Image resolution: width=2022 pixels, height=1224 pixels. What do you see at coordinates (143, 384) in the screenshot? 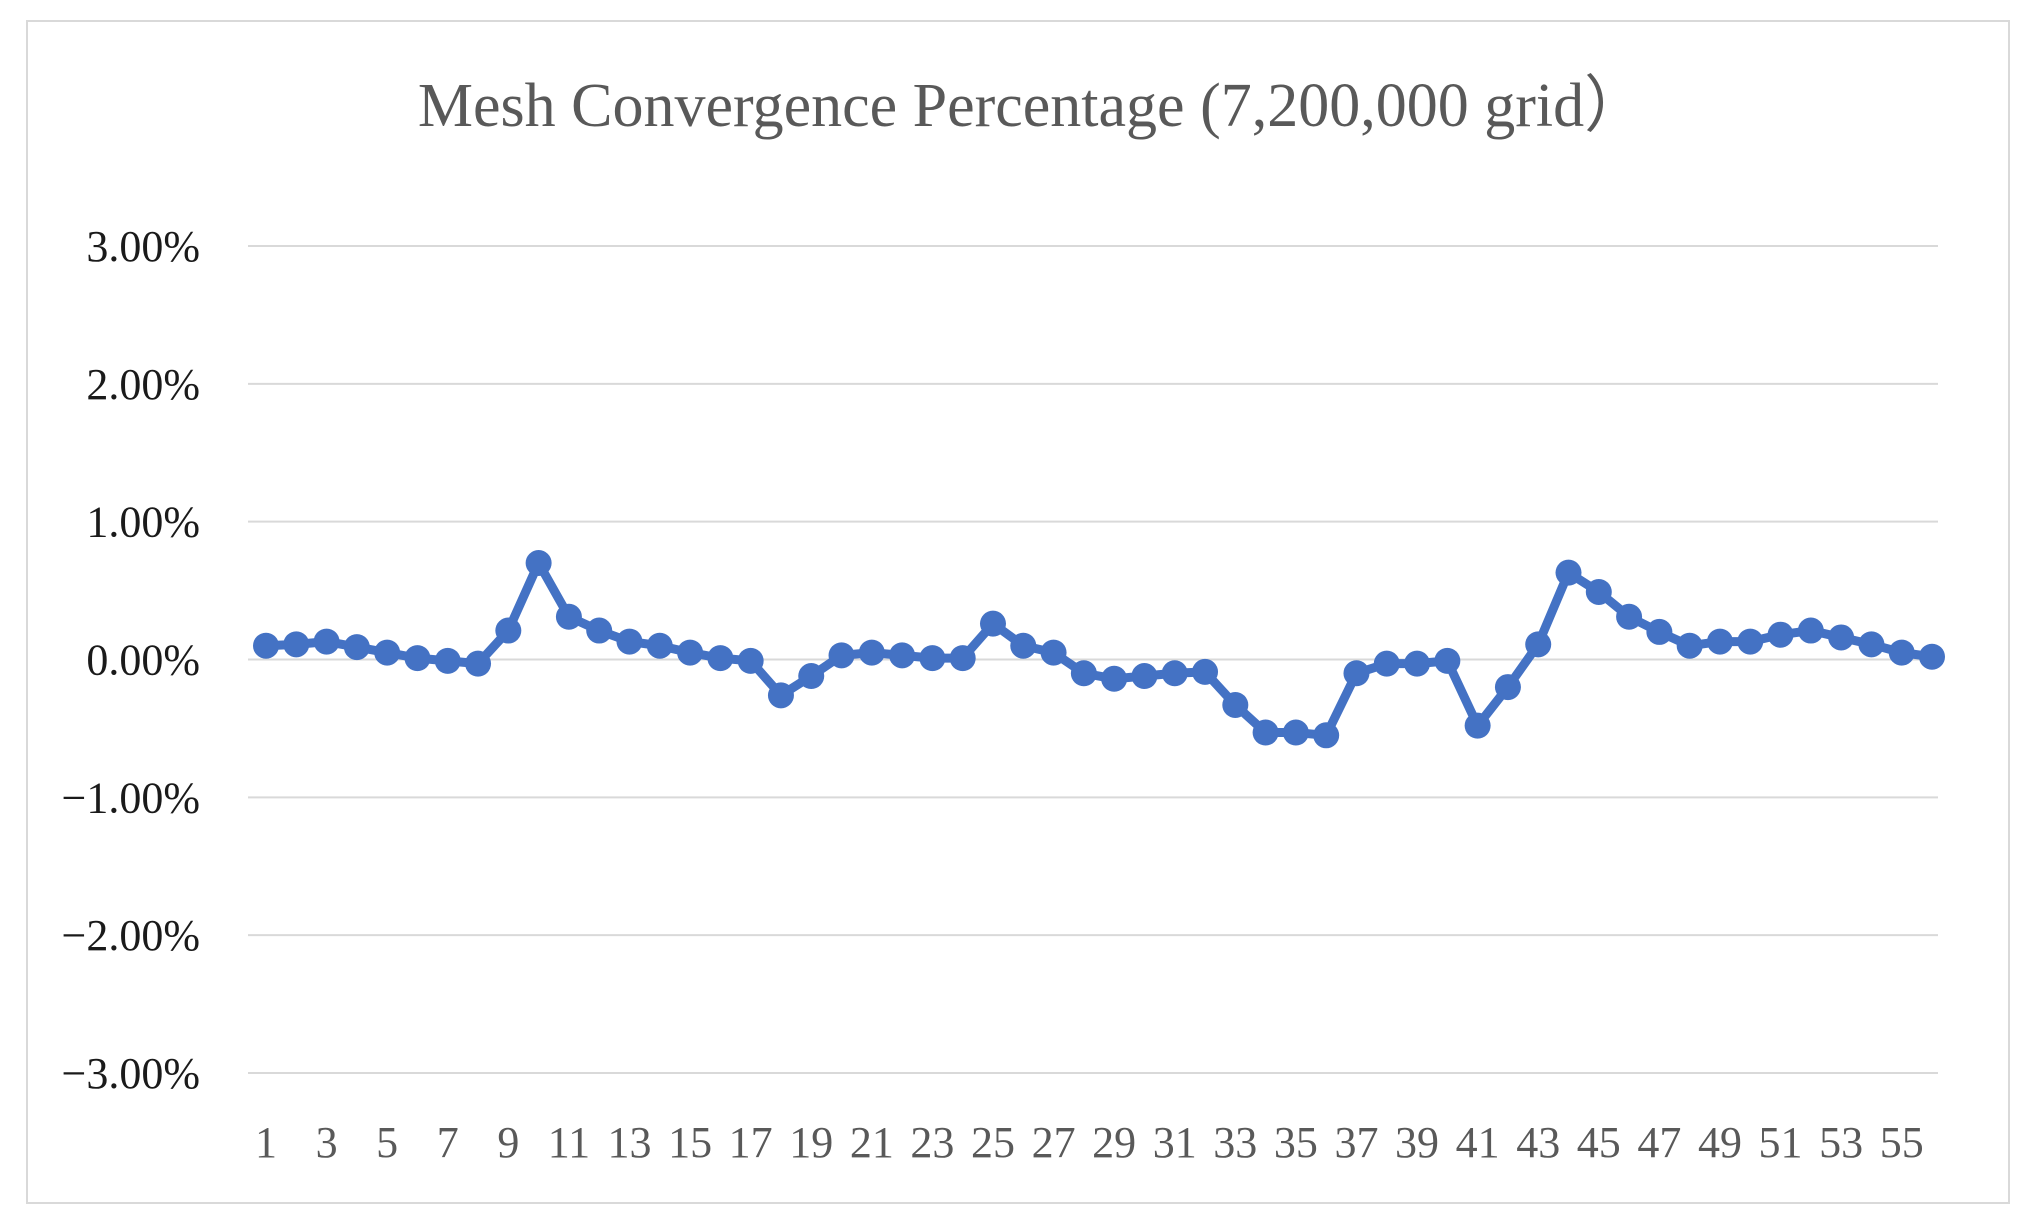
I see `y-tick-label: 2.00%` at bounding box center [143, 384].